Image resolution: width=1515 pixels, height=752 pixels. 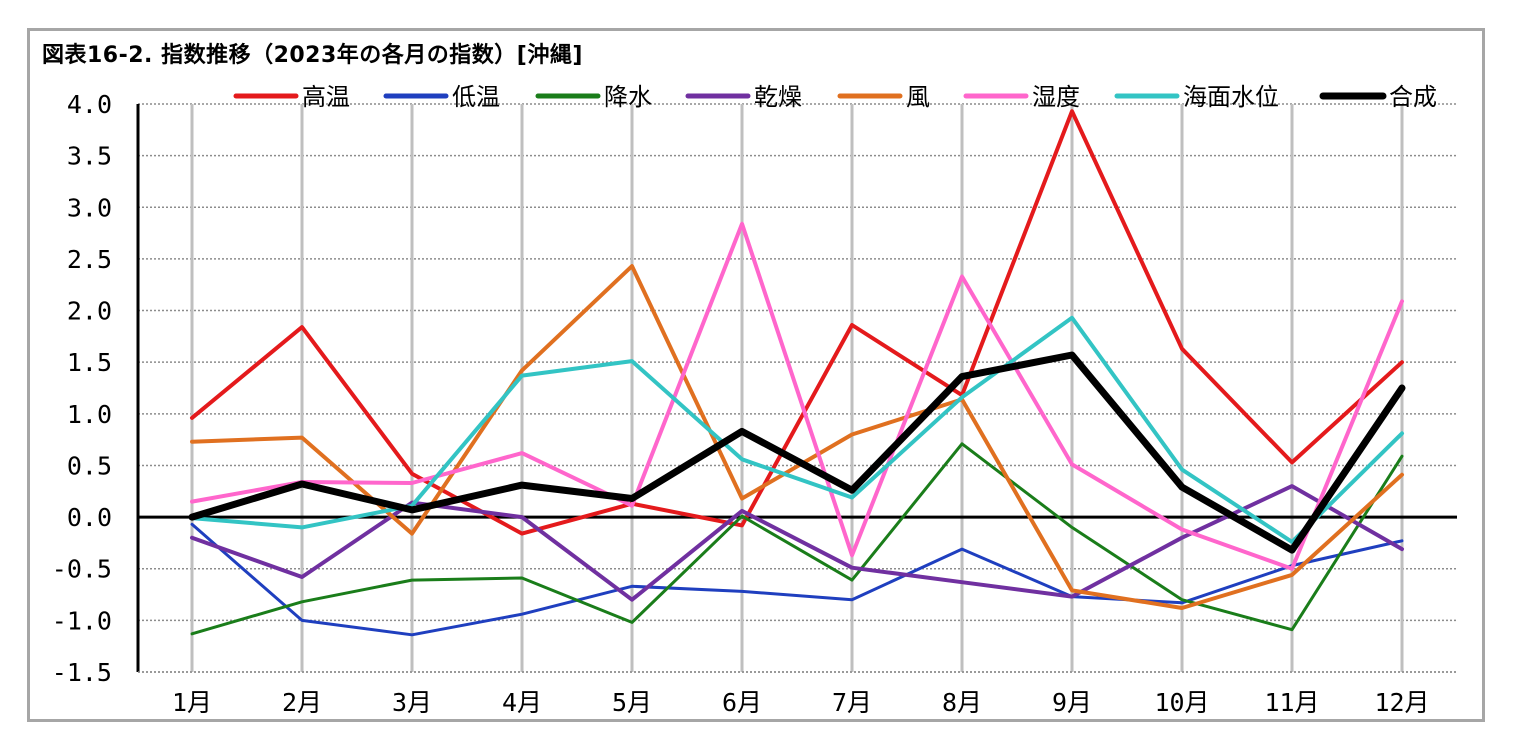 I want to click on legend-label: 低温, so click(x=476, y=97).